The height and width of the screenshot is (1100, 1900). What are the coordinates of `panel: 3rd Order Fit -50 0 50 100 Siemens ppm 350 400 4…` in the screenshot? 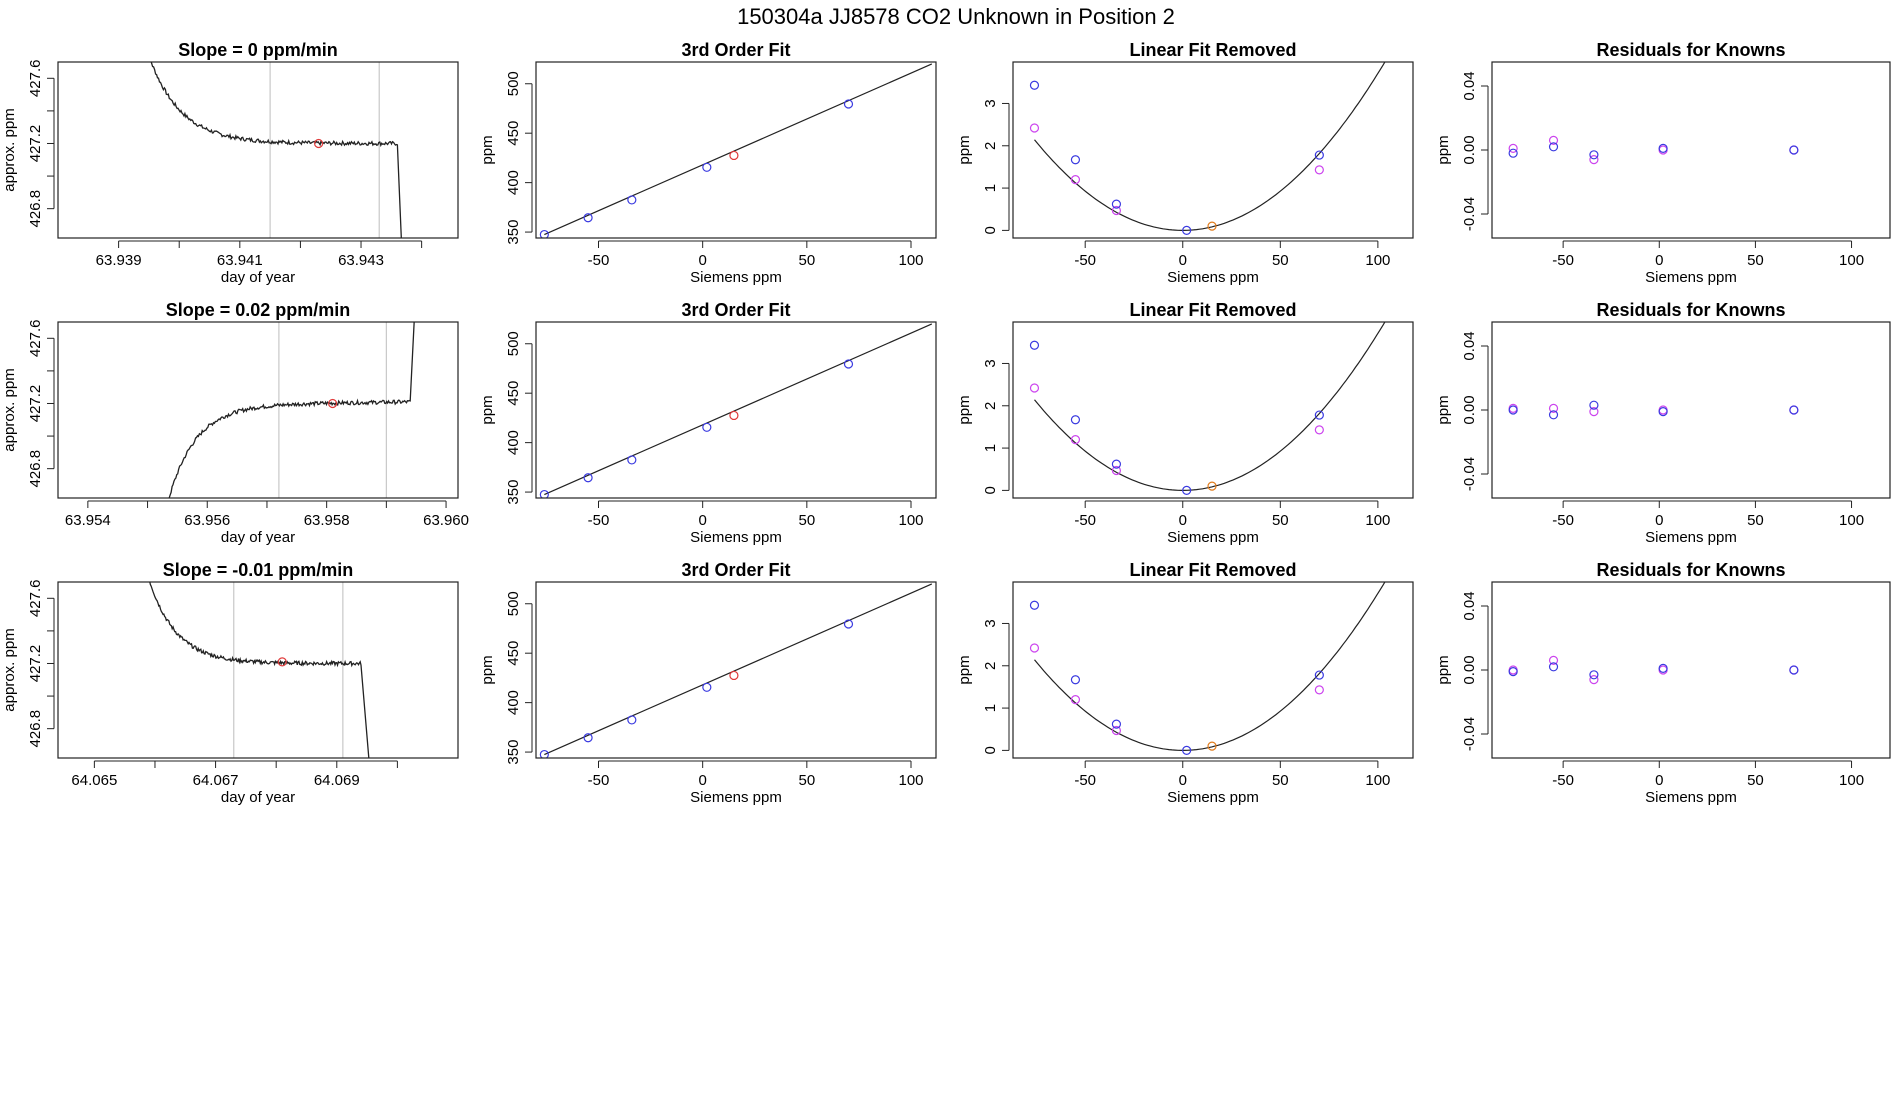 It's located at (708, 163).